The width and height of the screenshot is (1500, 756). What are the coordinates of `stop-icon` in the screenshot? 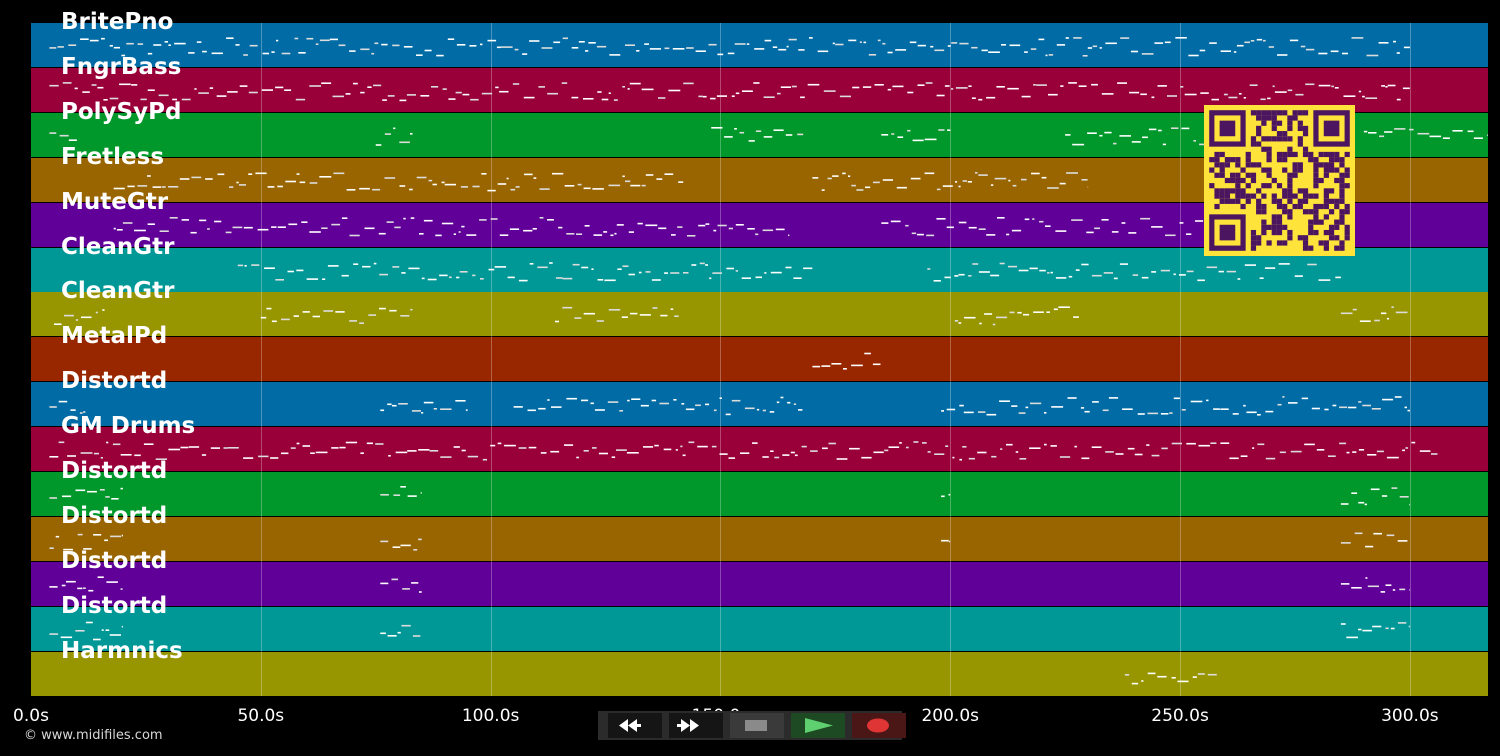 It's located at (756, 725).